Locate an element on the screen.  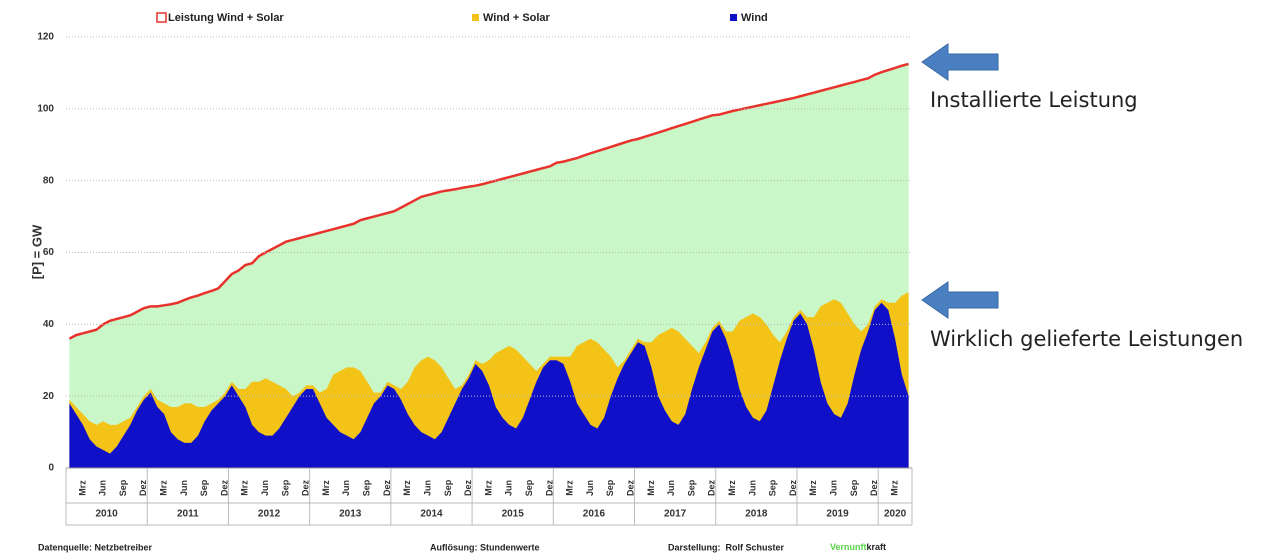
legend-label: Wind + Solar is located at coordinates (517, 18).